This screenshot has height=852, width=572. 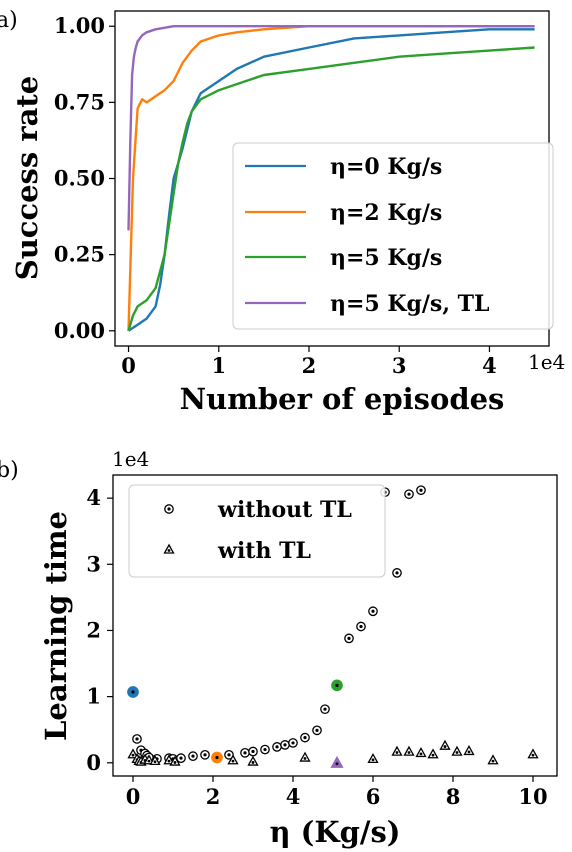 I want to click on x-tick-label-a: 2, so click(x=309, y=365).